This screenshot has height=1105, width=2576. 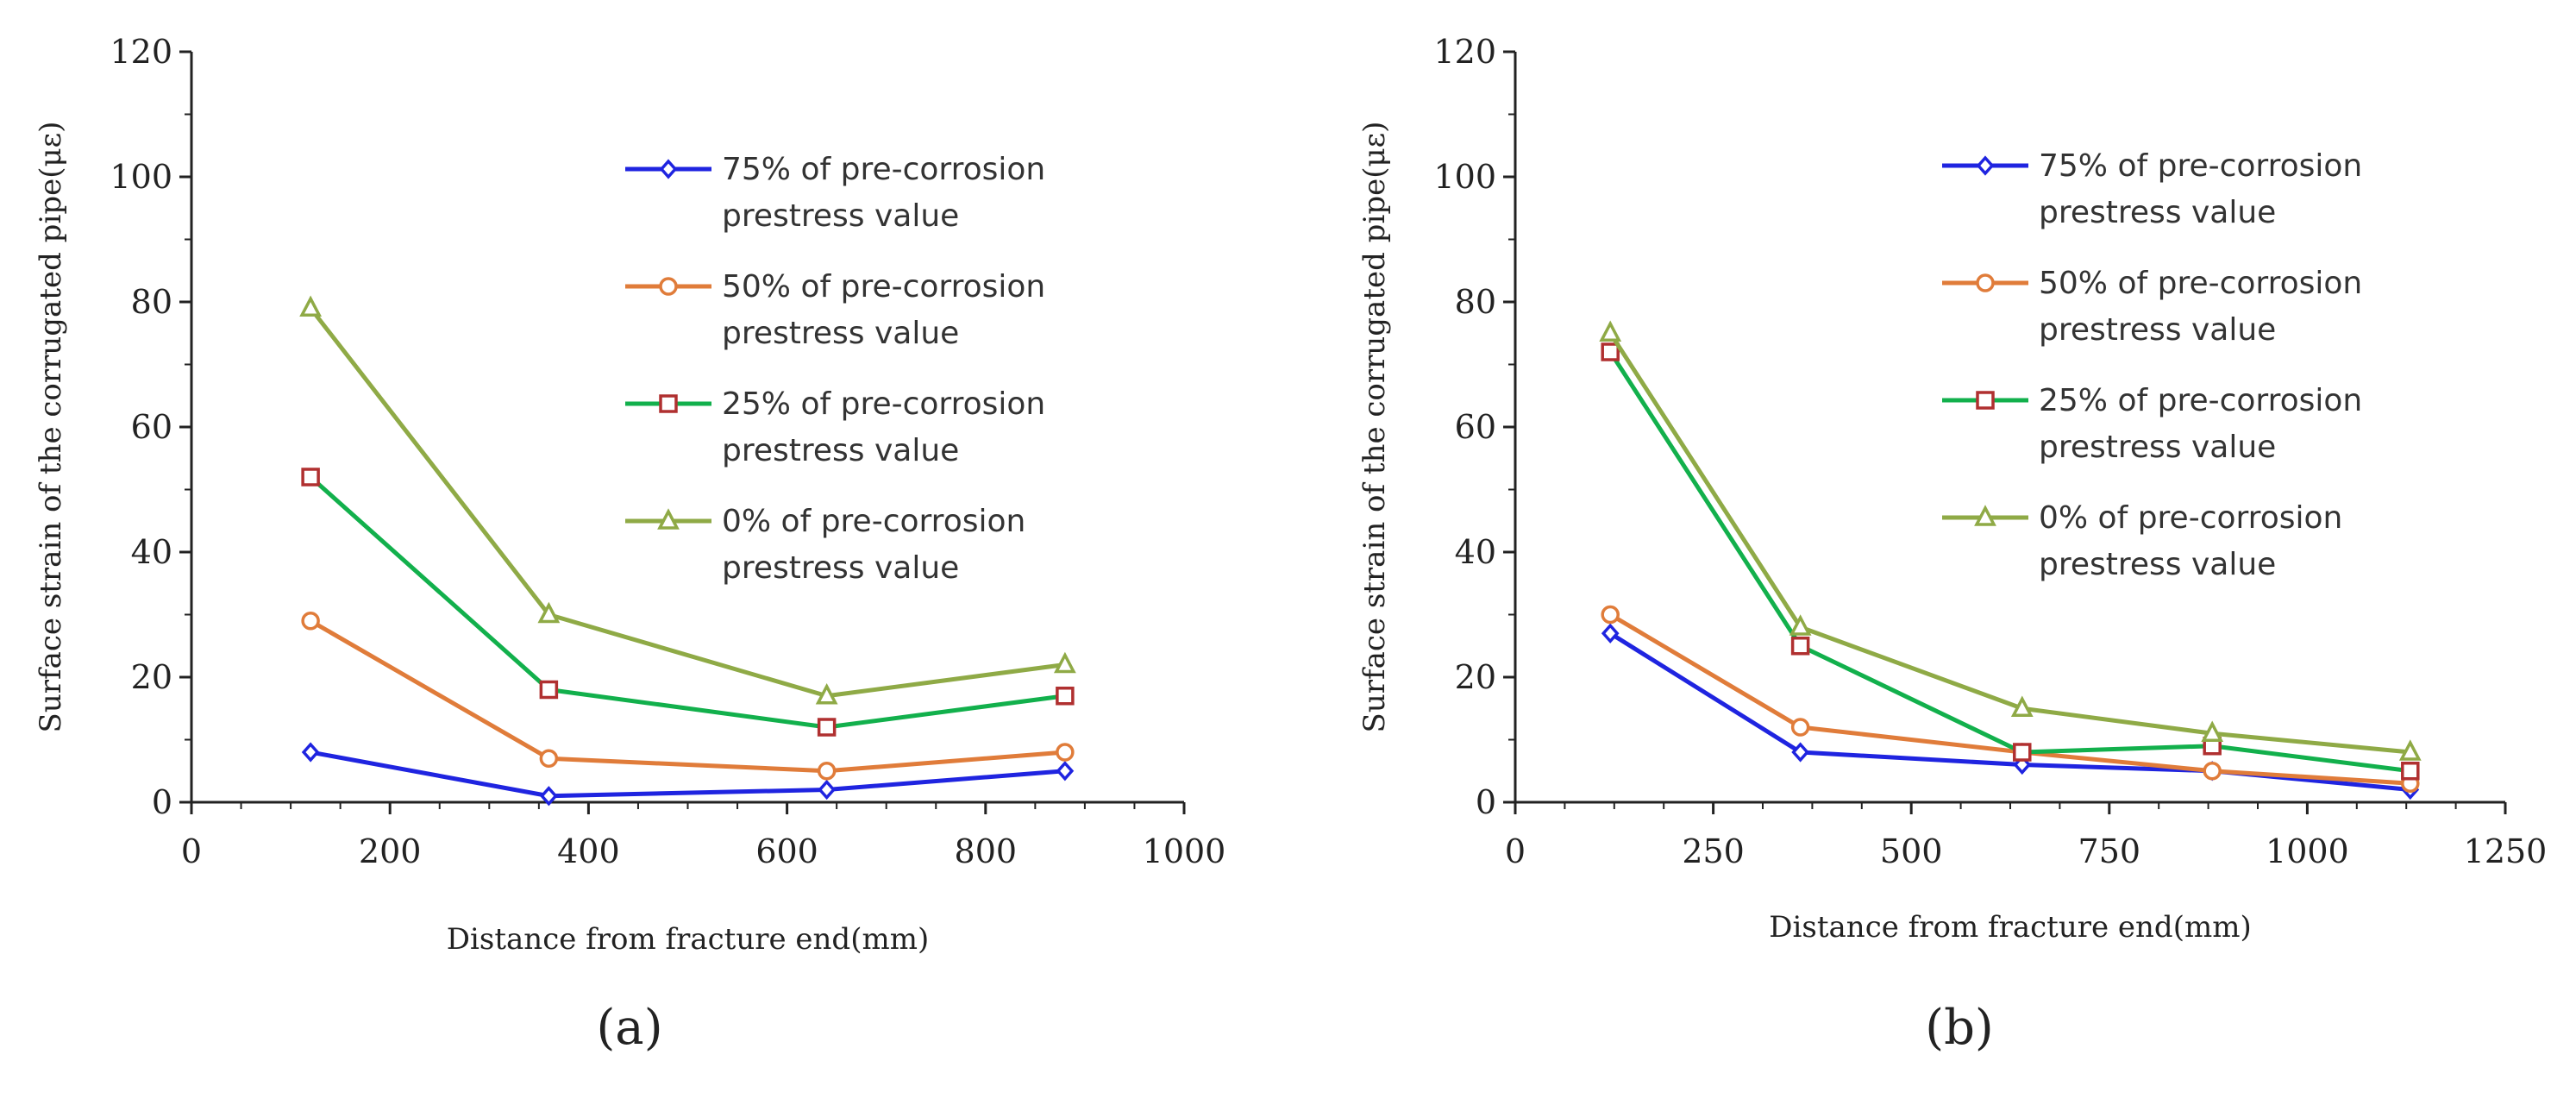 I want to click on data-point-s2-p4, so click(x=2410, y=771).